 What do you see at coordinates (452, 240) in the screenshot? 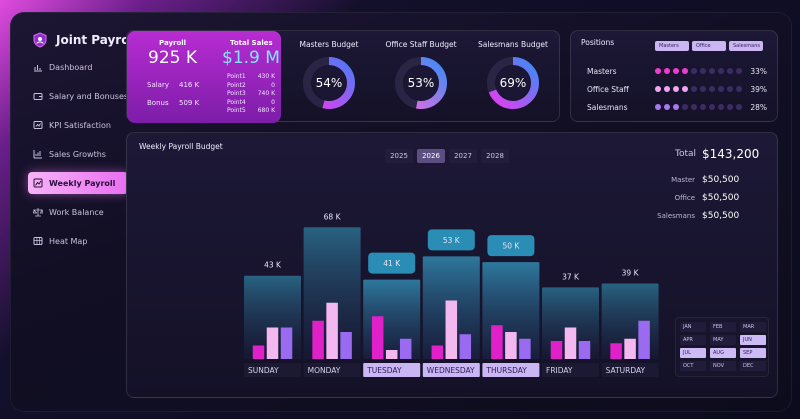
I see `bar-value-label: 53 K` at bounding box center [452, 240].